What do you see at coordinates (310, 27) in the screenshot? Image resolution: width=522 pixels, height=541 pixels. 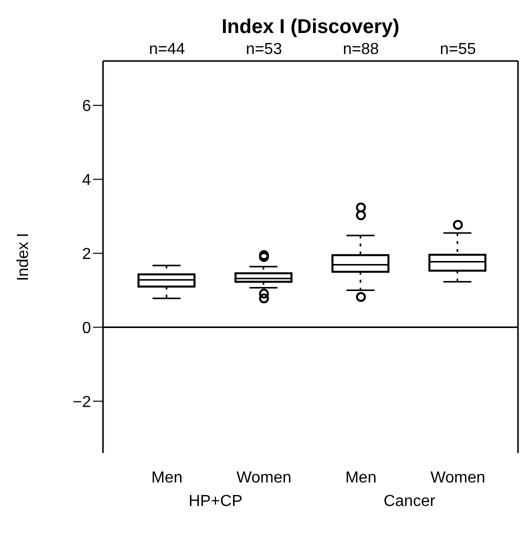 I see `chart-title: Index I (Discovery)` at bounding box center [310, 27].